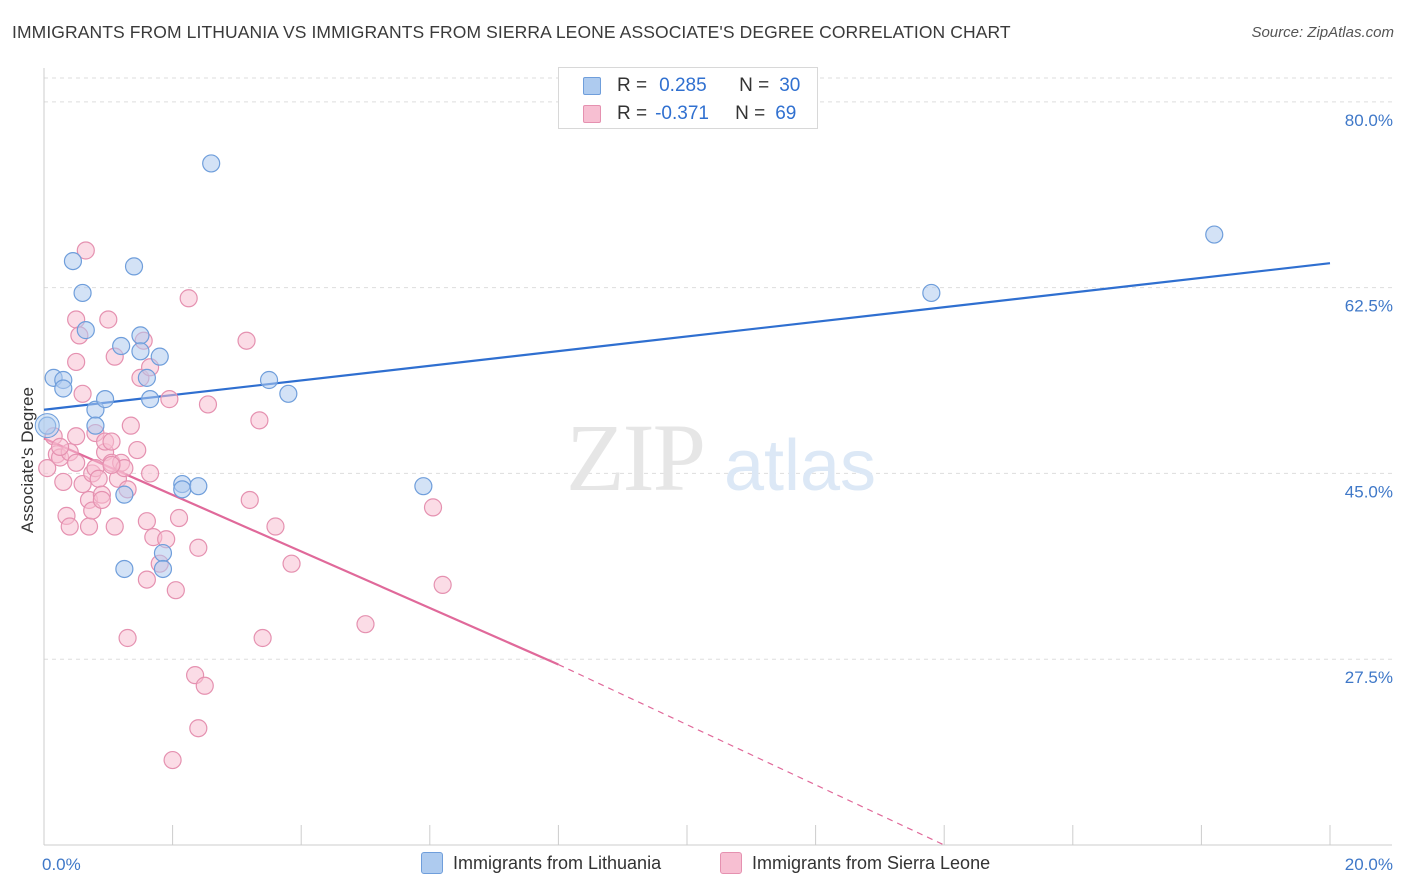 This screenshot has height=892, width=1406. I want to click on lithuania-swatch, so click(592, 86).